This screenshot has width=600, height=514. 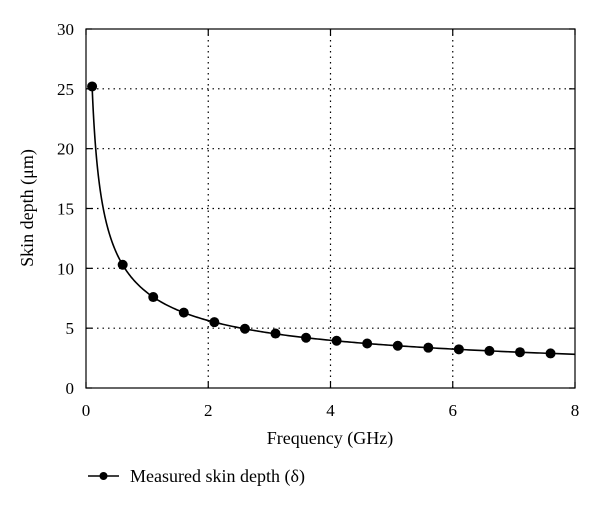 I want to click on y-tick-label-15: 15, so click(x=65, y=209).